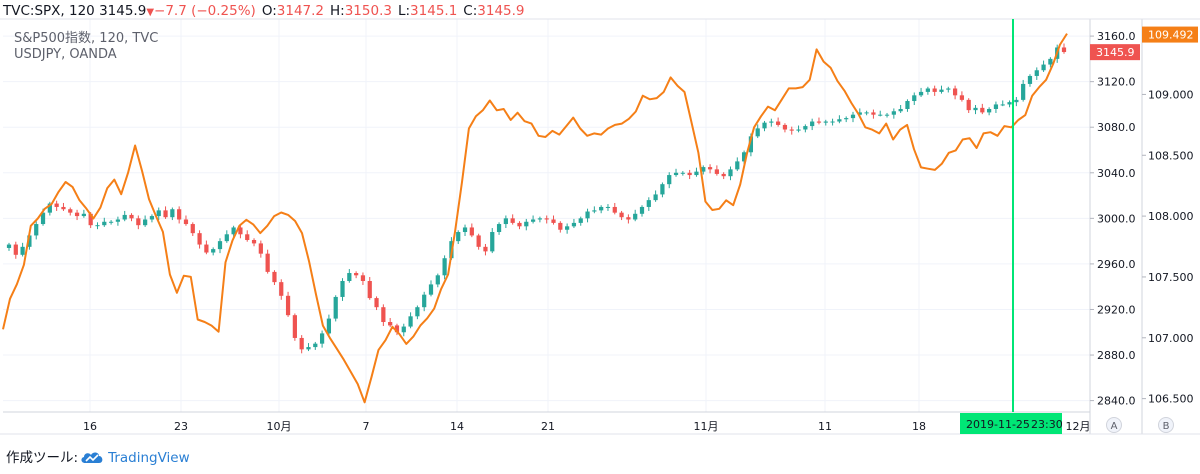 The image size is (1200, 474). What do you see at coordinates (457, 426) in the screenshot?
I see `x-axis-label: 14` at bounding box center [457, 426].